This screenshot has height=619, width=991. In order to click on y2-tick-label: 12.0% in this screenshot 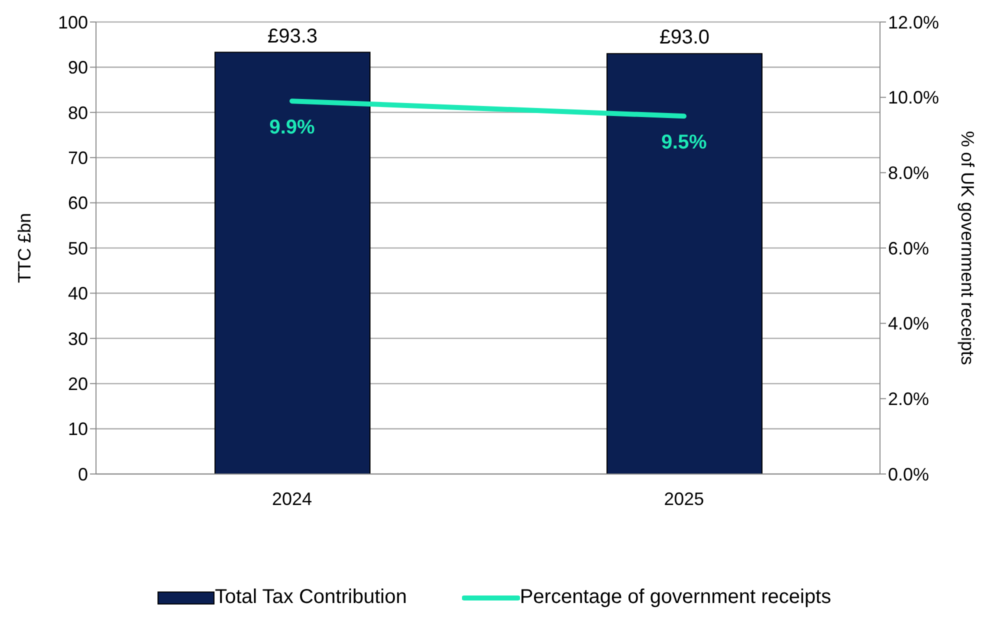, I will do `click(914, 22)`.